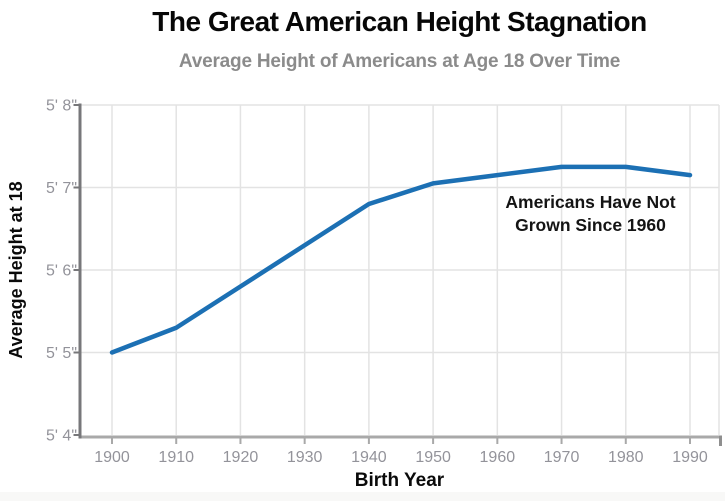 This screenshot has height=501, width=725. Describe the element at coordinates (433, 457) in the screenshot. I see `x-tick-label: 1950` at that location.